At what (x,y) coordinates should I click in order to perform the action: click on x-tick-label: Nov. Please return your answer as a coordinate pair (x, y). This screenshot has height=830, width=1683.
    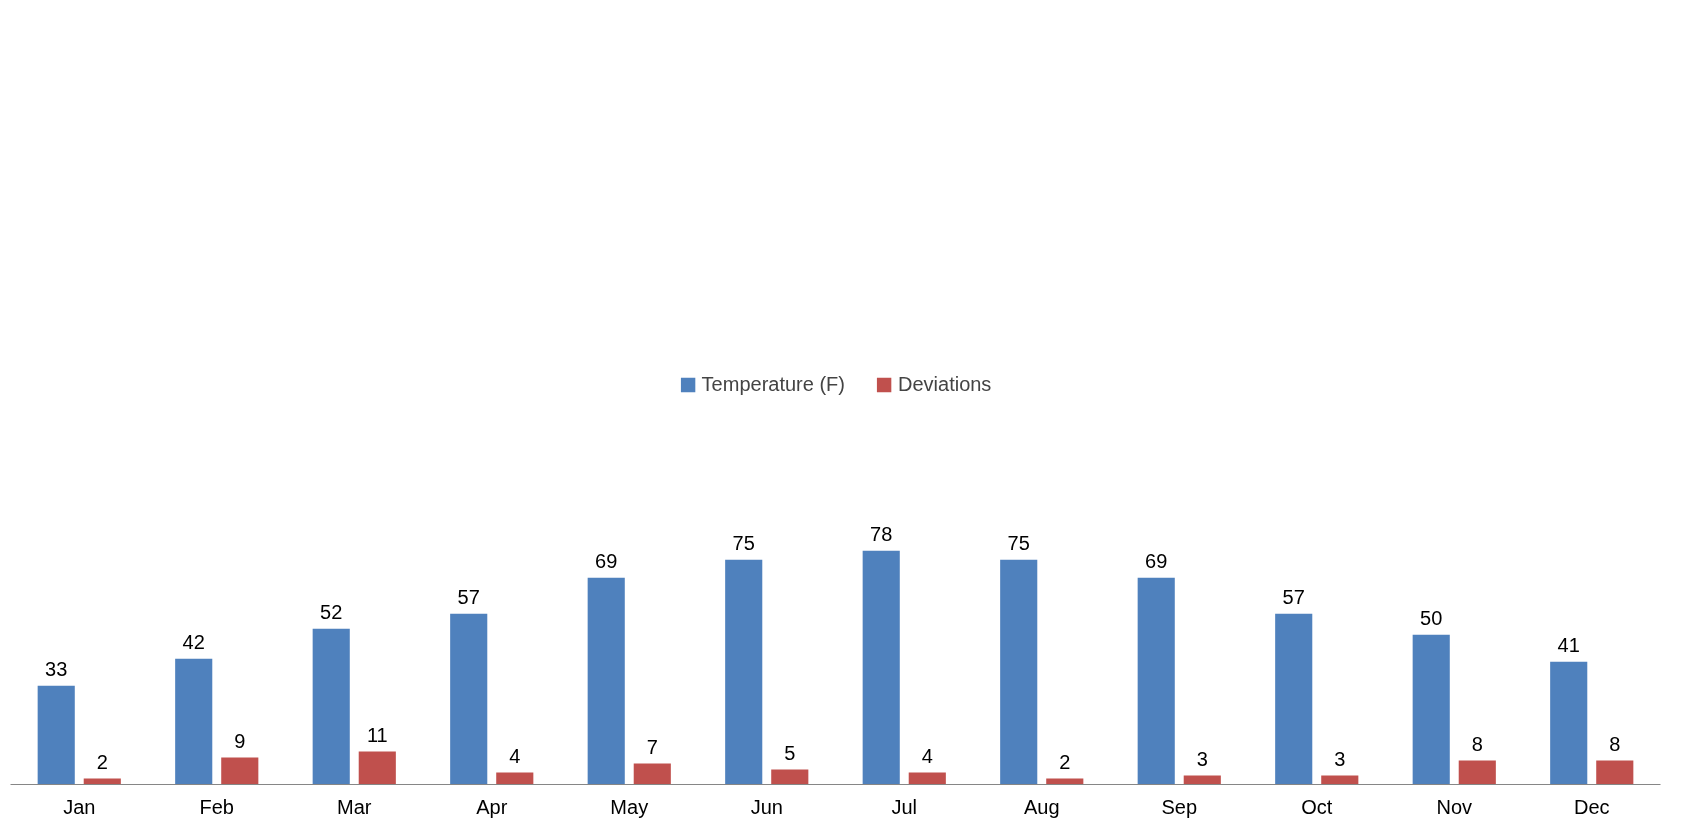
    Looking at the image, I should click on (1454, 806).